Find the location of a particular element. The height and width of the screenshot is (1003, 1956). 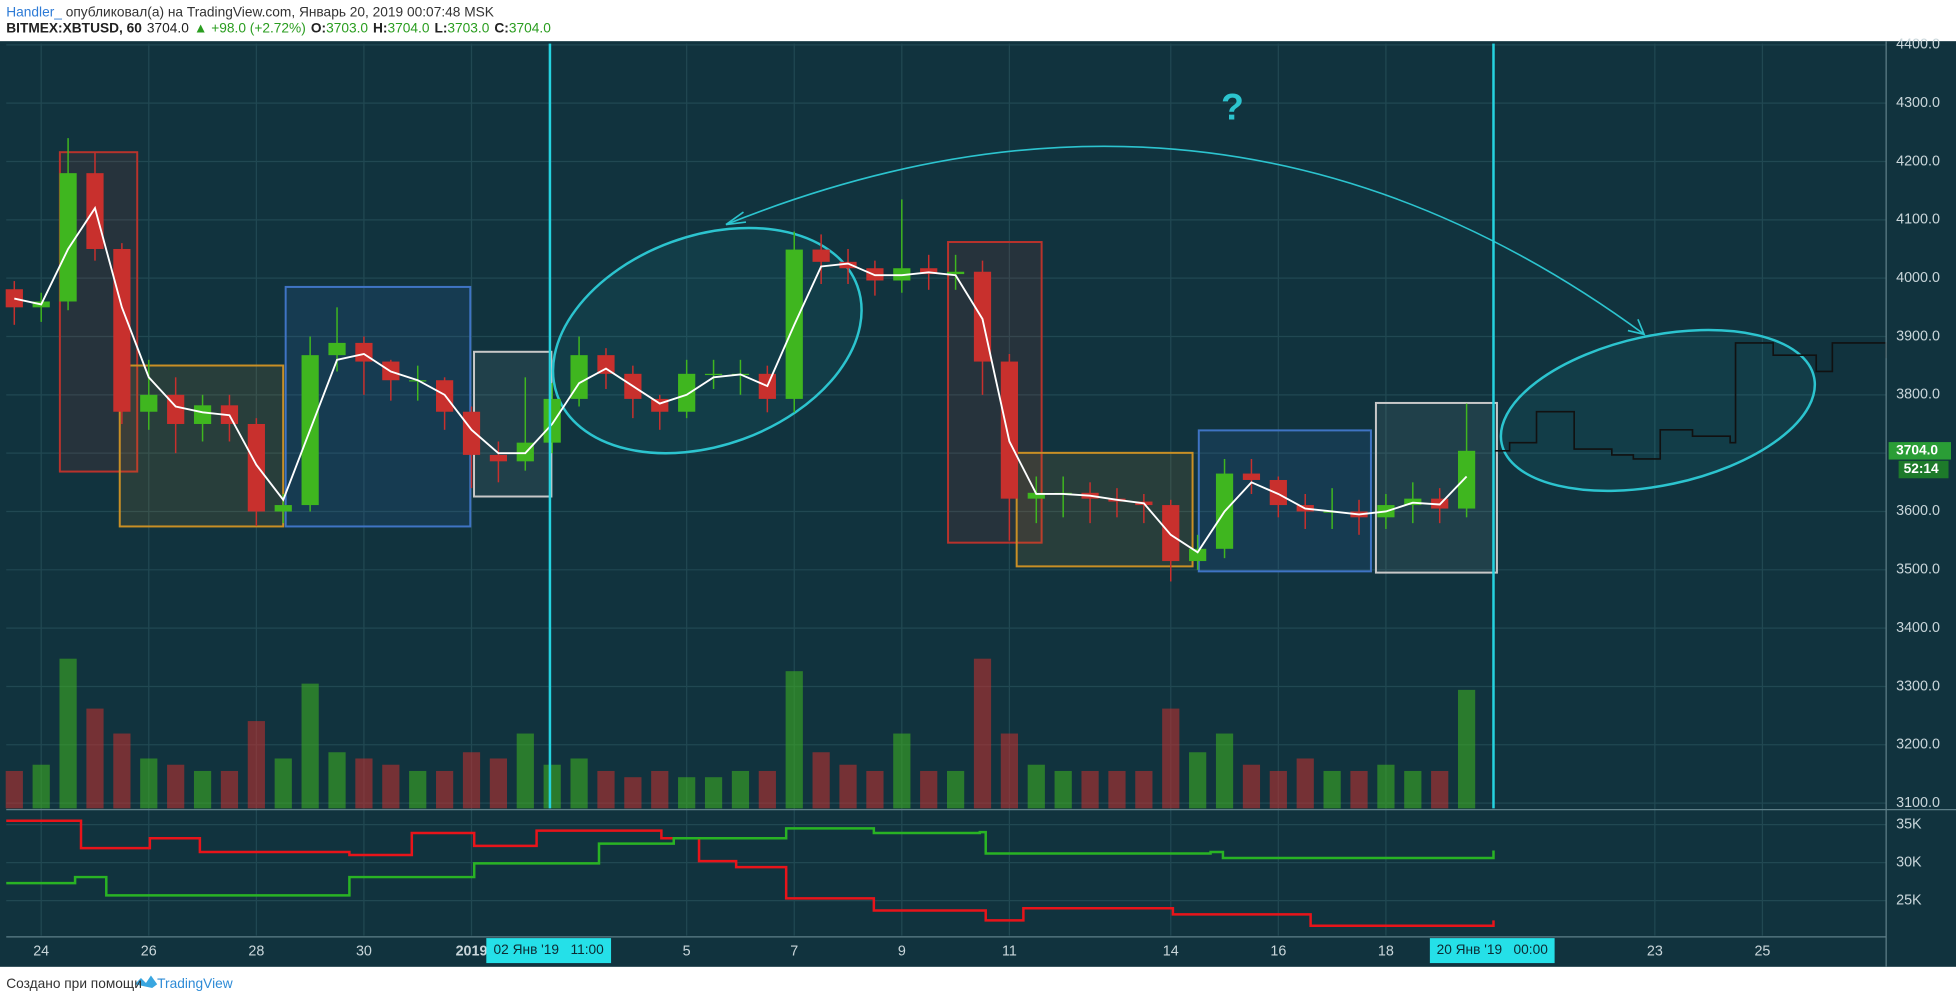

y-tick-label: 3900.0 is located at coordinates (1918, 336).